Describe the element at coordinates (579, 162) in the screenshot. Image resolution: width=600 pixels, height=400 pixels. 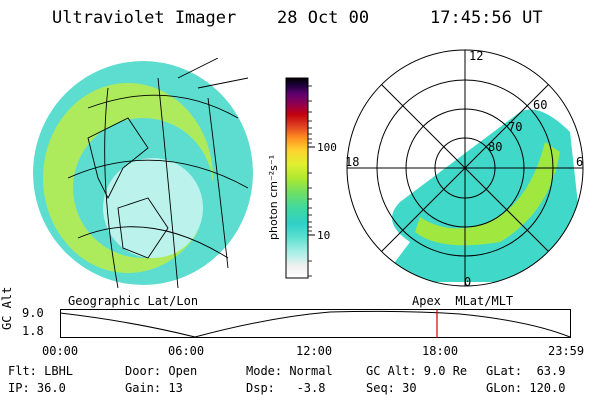
I see `mlt-label-6: 6` at that location.